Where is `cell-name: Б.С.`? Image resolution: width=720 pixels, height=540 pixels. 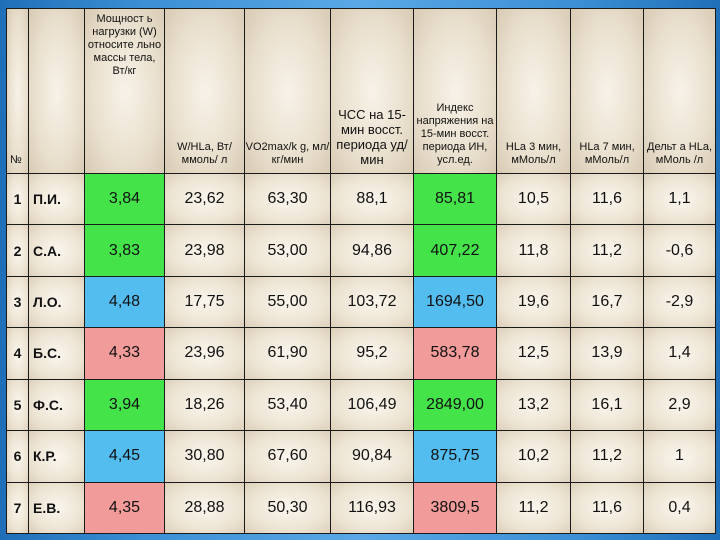 cell-name: Б.С. is located at coordinates (56, 353).